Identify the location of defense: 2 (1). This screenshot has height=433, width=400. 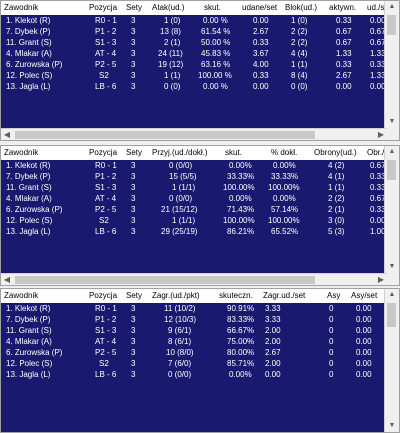
(336, 209).